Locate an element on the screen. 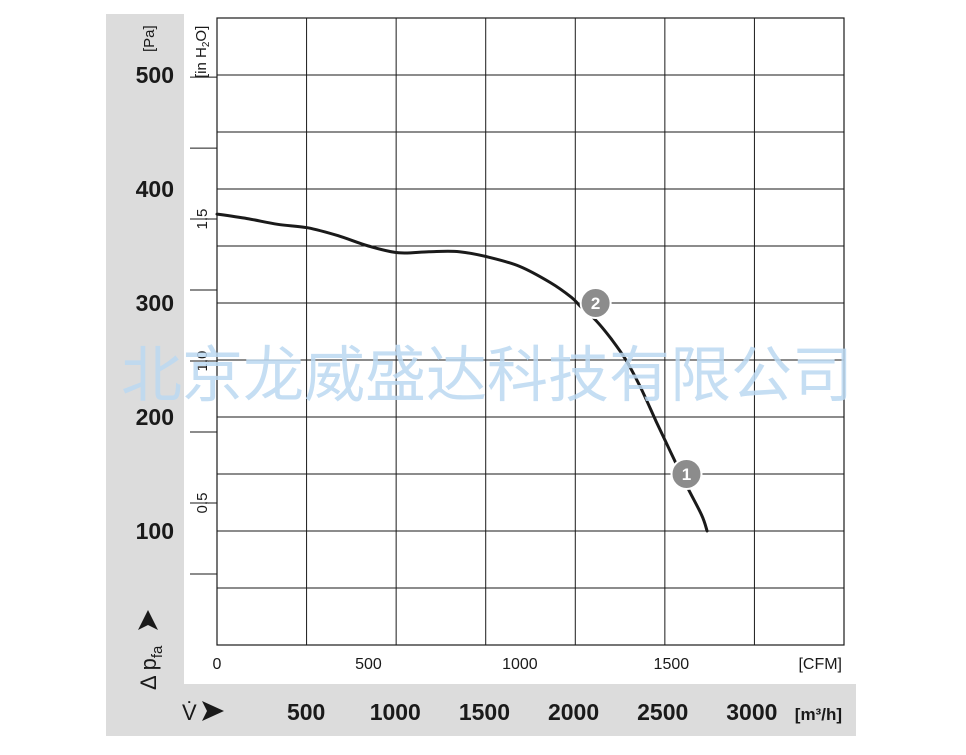 This screenshot has width=966, height=755. operating-point-marker: 2 is located at coordinates (595, 303).